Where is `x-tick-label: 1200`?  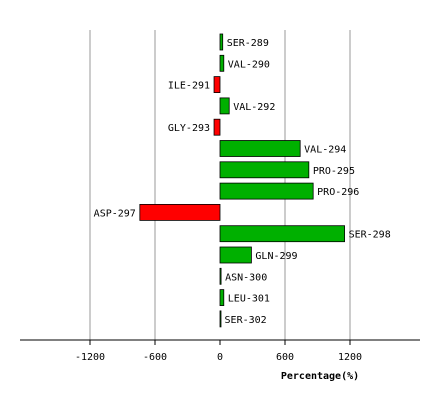 x-tick-label: 1200 is located at coordinates (350, 357).